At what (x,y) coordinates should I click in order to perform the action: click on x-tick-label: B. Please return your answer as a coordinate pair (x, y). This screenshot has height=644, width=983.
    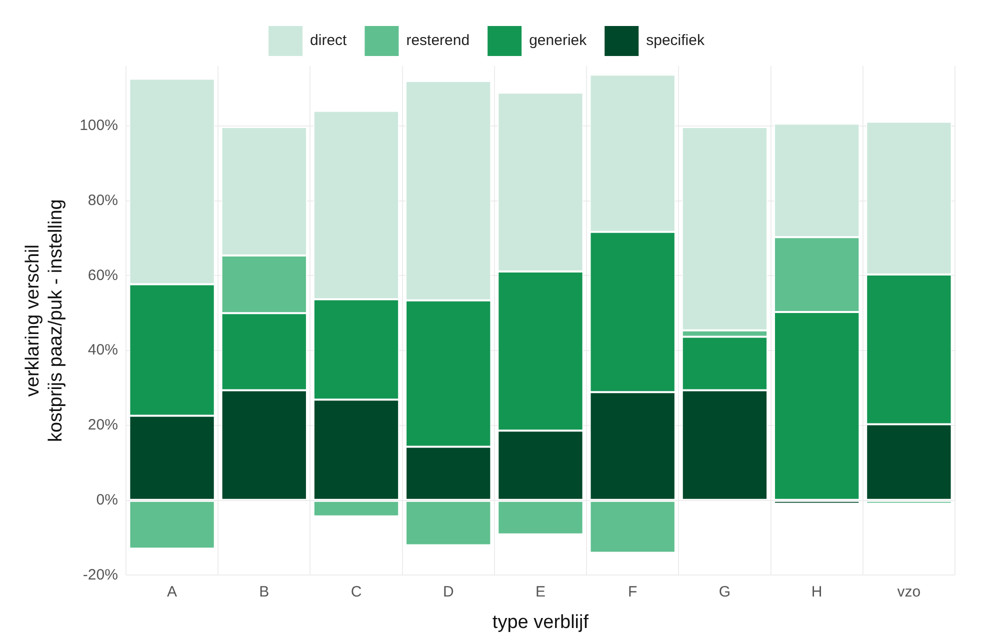
    Looking at the image, I should click on (264, 591).